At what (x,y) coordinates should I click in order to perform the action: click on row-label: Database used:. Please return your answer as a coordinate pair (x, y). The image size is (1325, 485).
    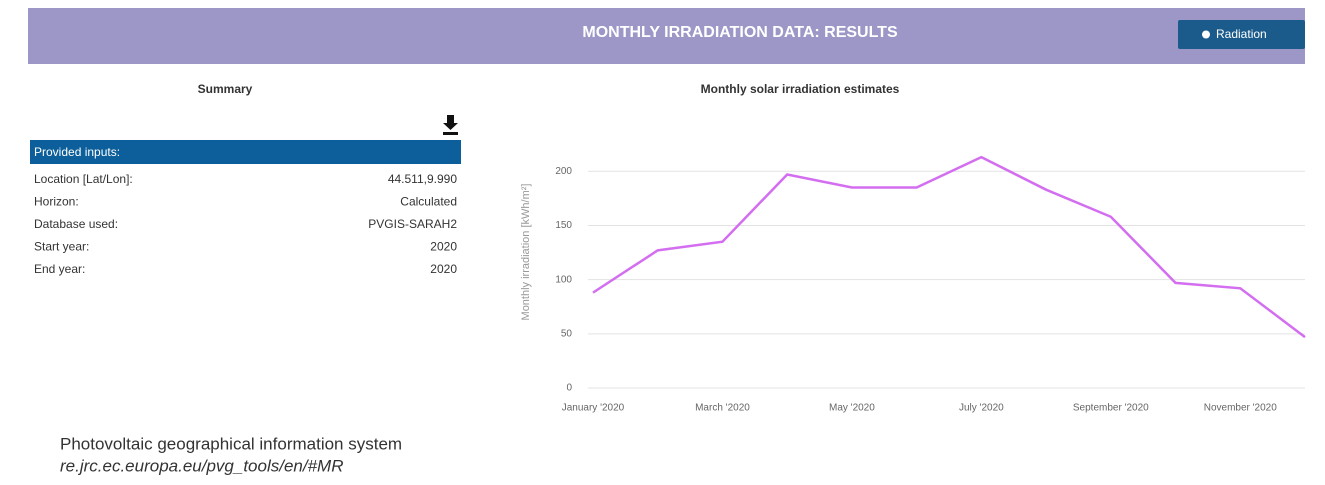
    Looking at the image, I should click on (76, 224).